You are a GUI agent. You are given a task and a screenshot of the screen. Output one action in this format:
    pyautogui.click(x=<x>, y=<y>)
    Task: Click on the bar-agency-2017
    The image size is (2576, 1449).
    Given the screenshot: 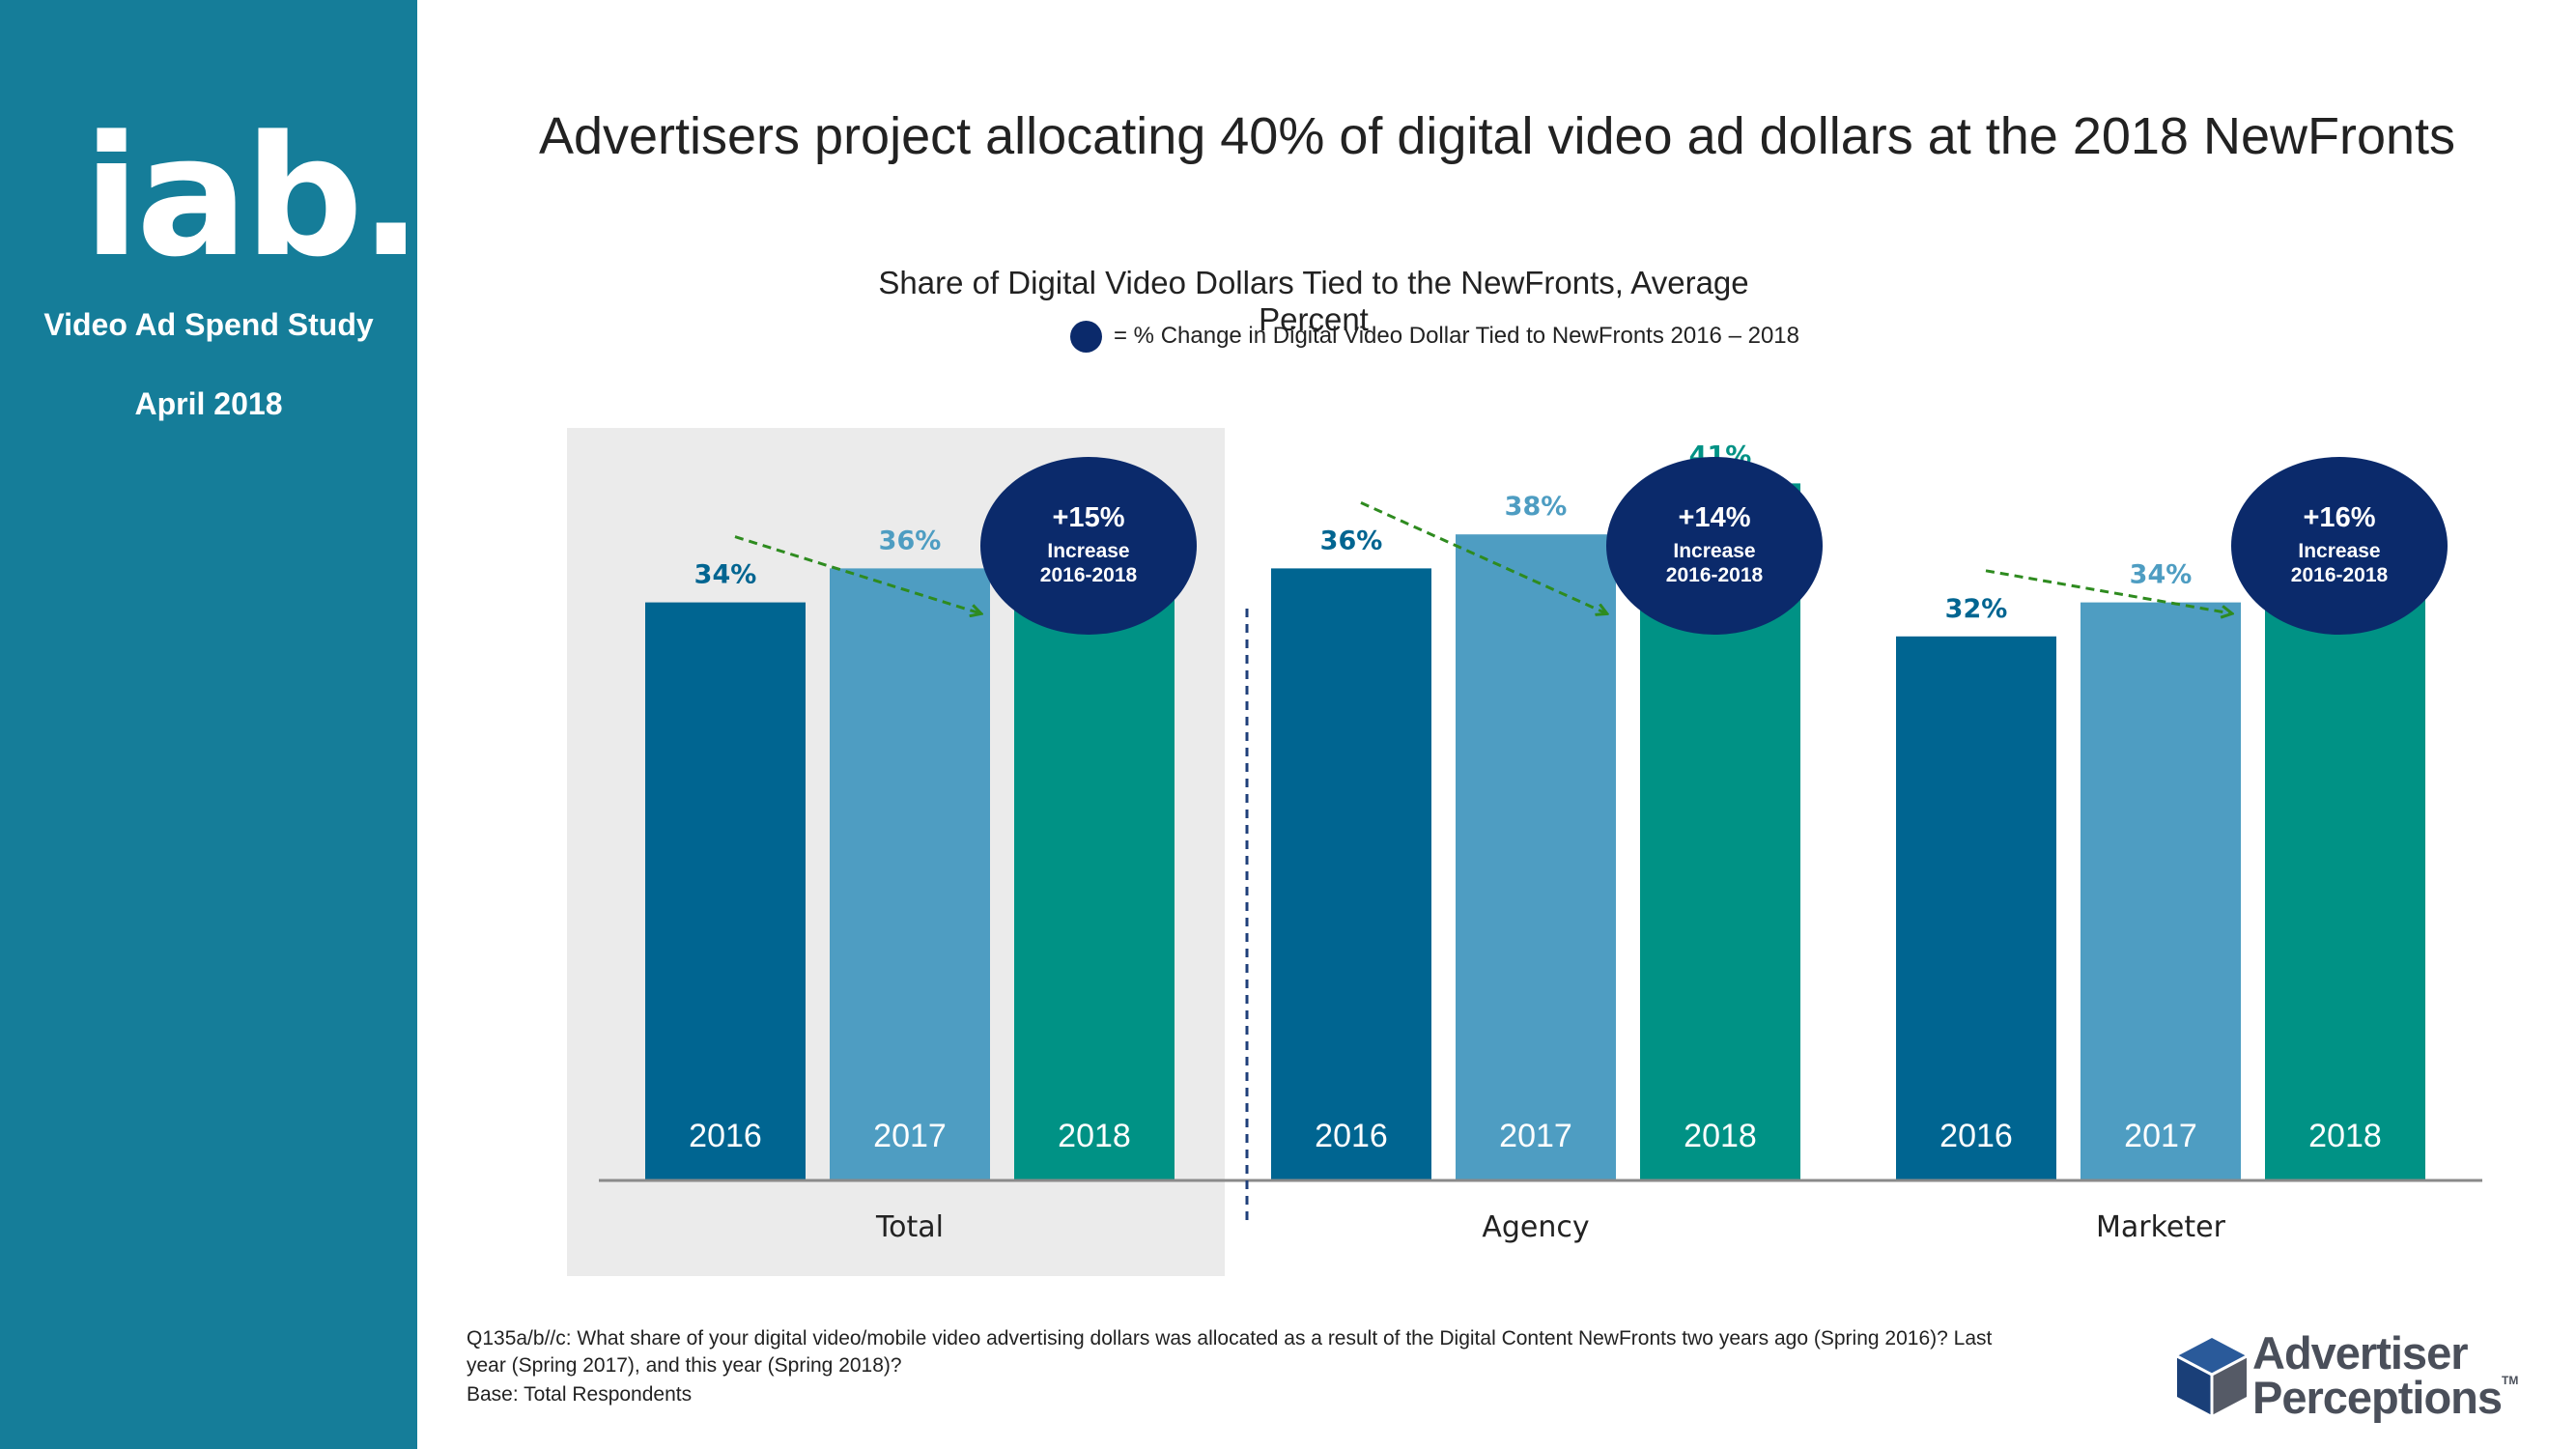 What is the action you would take?
    pyautogui.click(x=1536, y=857)
    